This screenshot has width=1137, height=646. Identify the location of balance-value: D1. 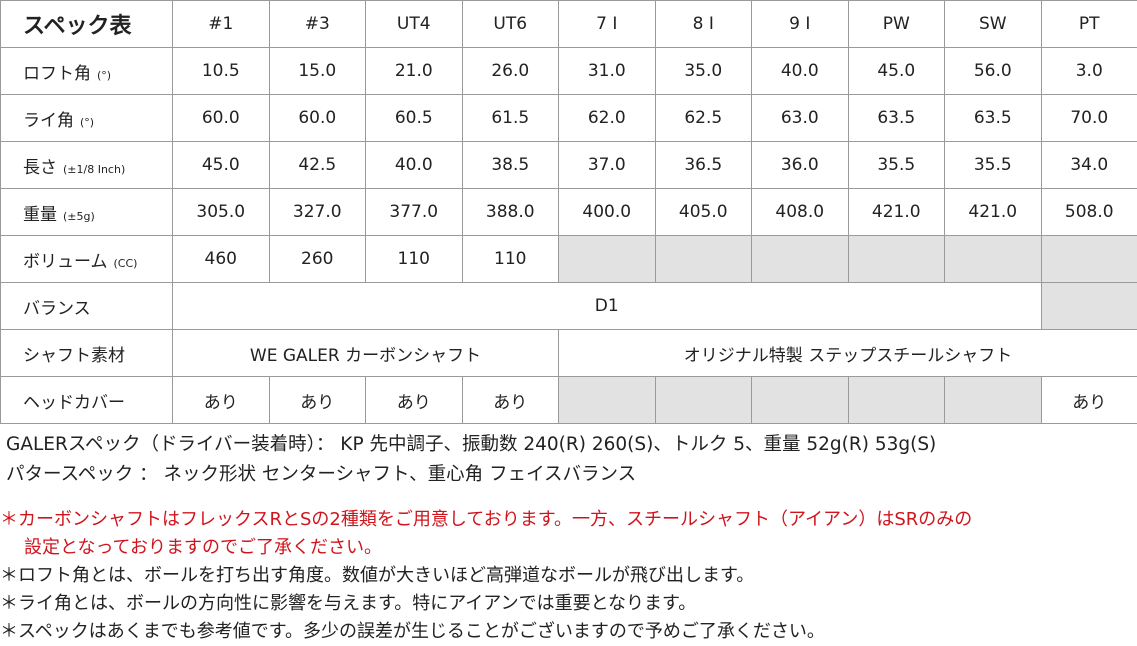
(607, 306).